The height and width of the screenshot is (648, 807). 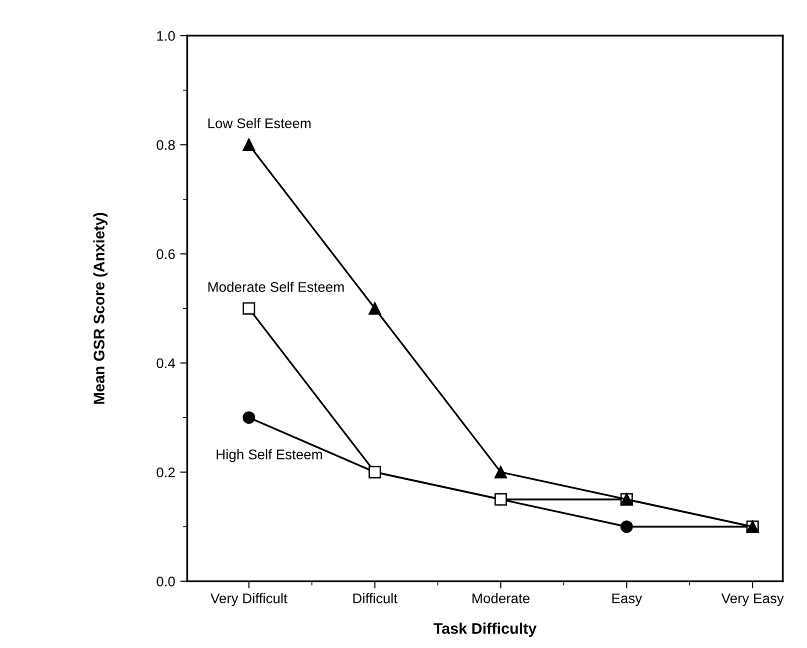 What do you see at coordinates (166, 363) in the screenshot?
I see `y-tick-label: 0.4` at bounding box center [166, 363].